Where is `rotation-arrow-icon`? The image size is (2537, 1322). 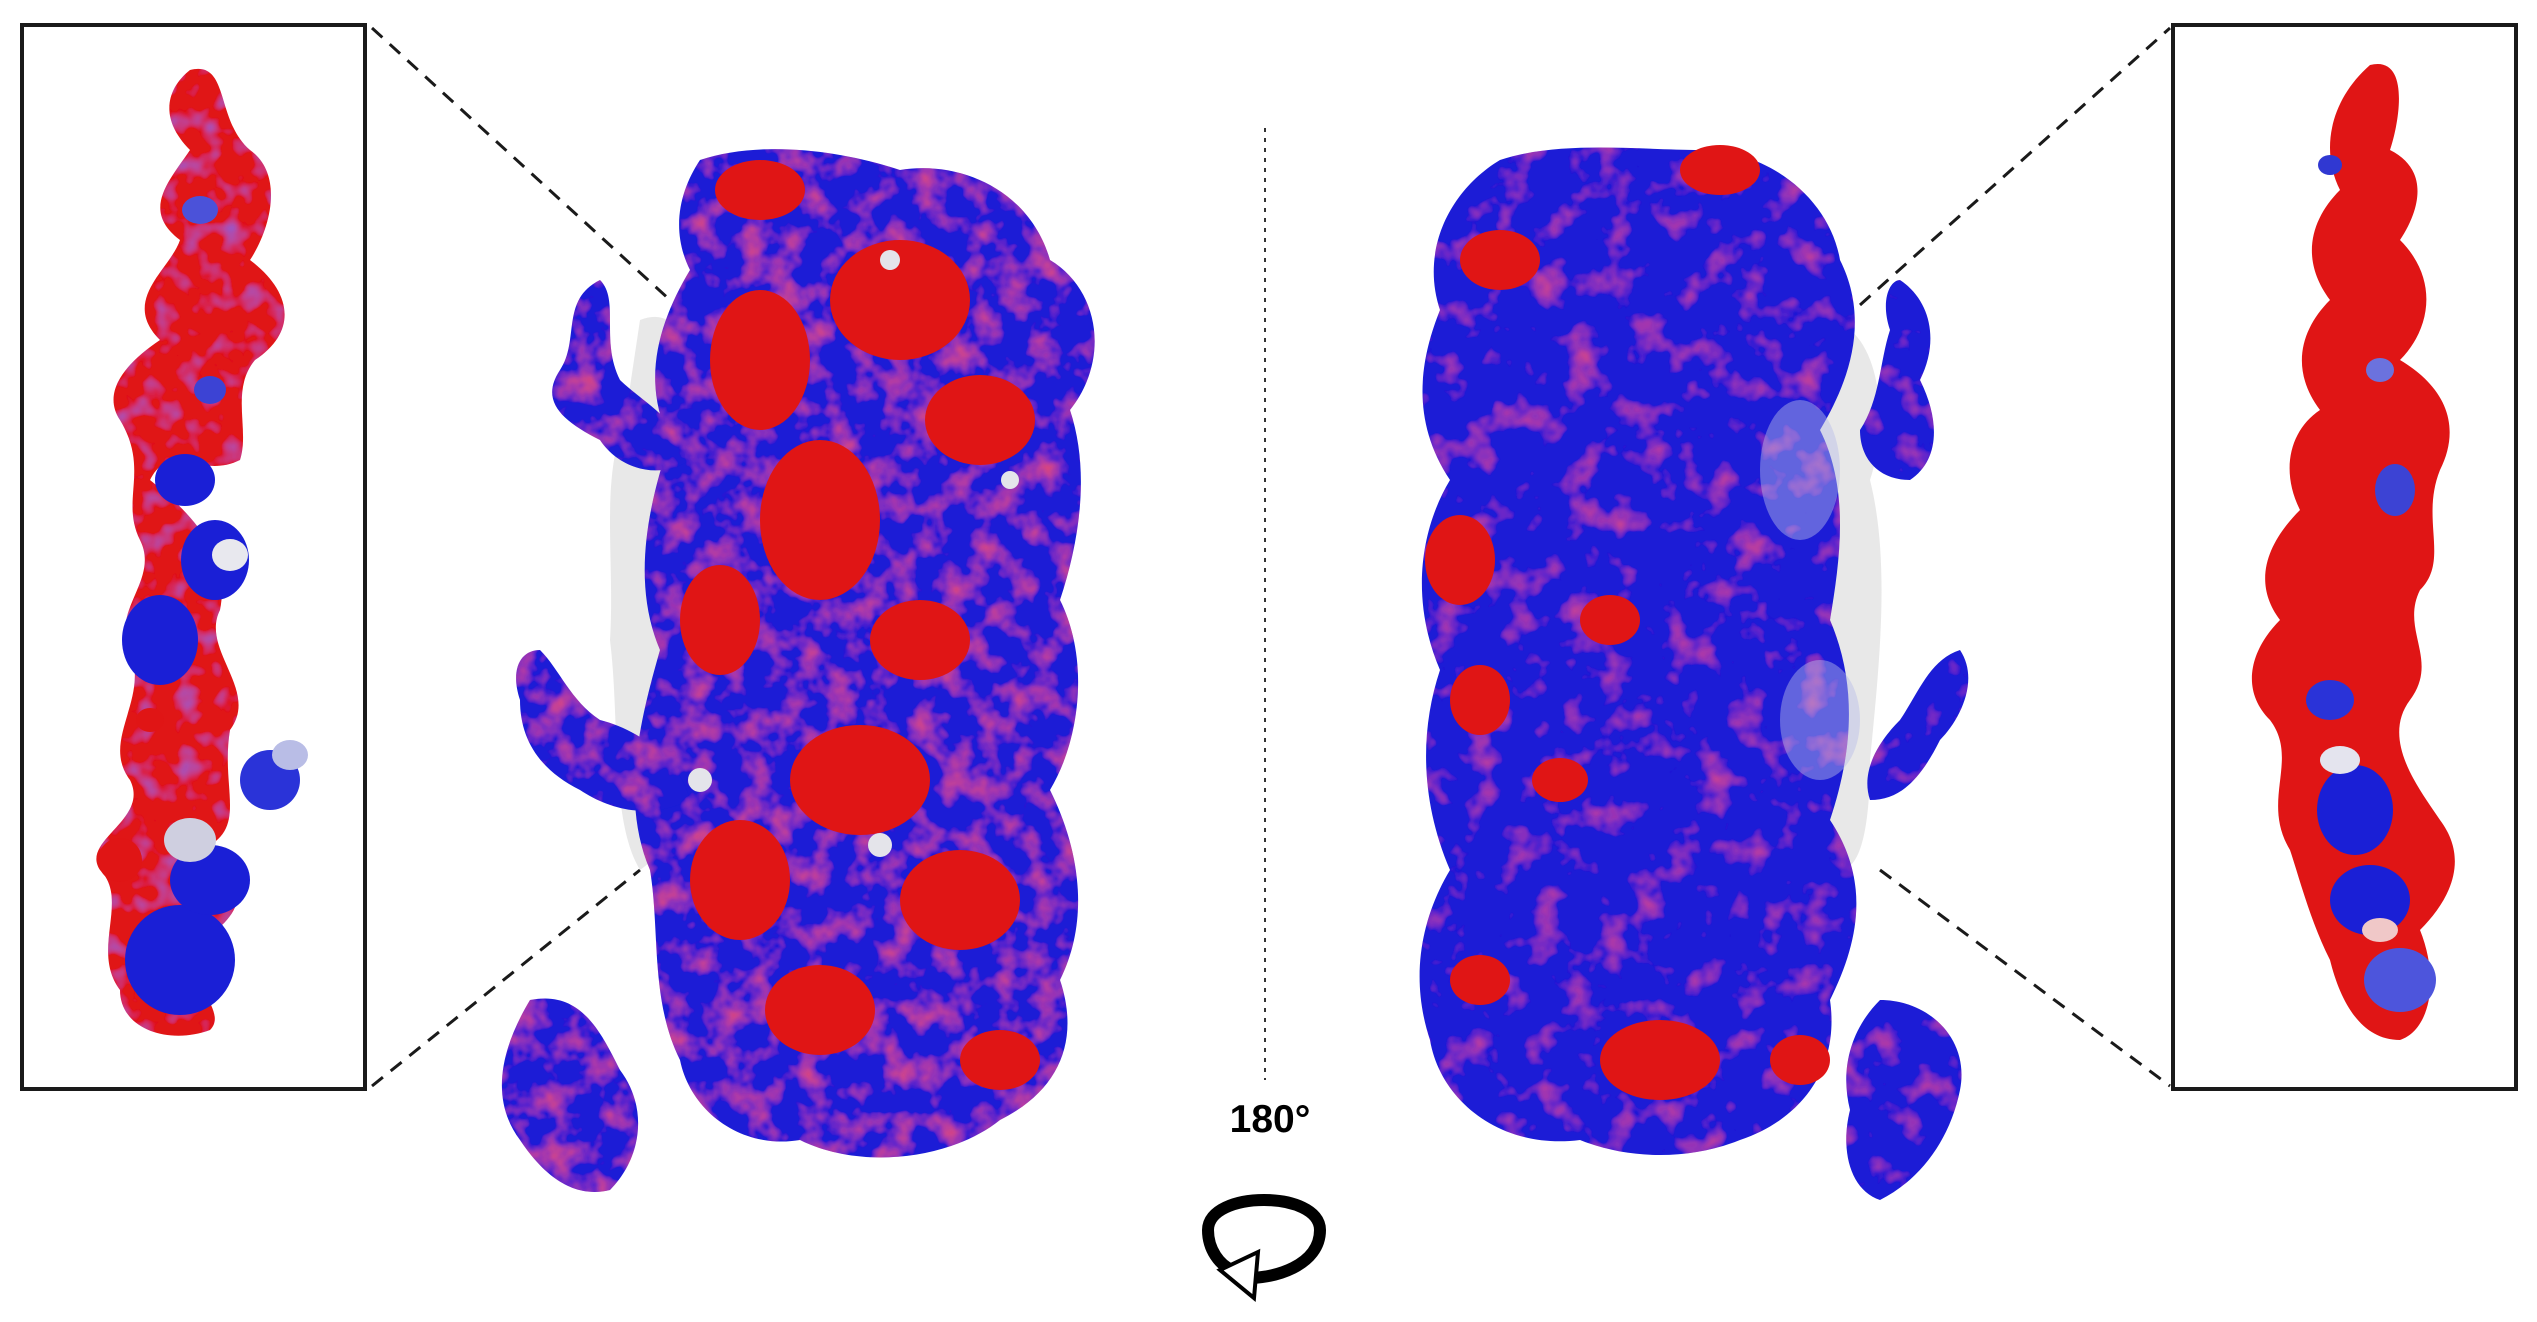
rotation-arrow-icon is located at coordinates (1265, 1240).